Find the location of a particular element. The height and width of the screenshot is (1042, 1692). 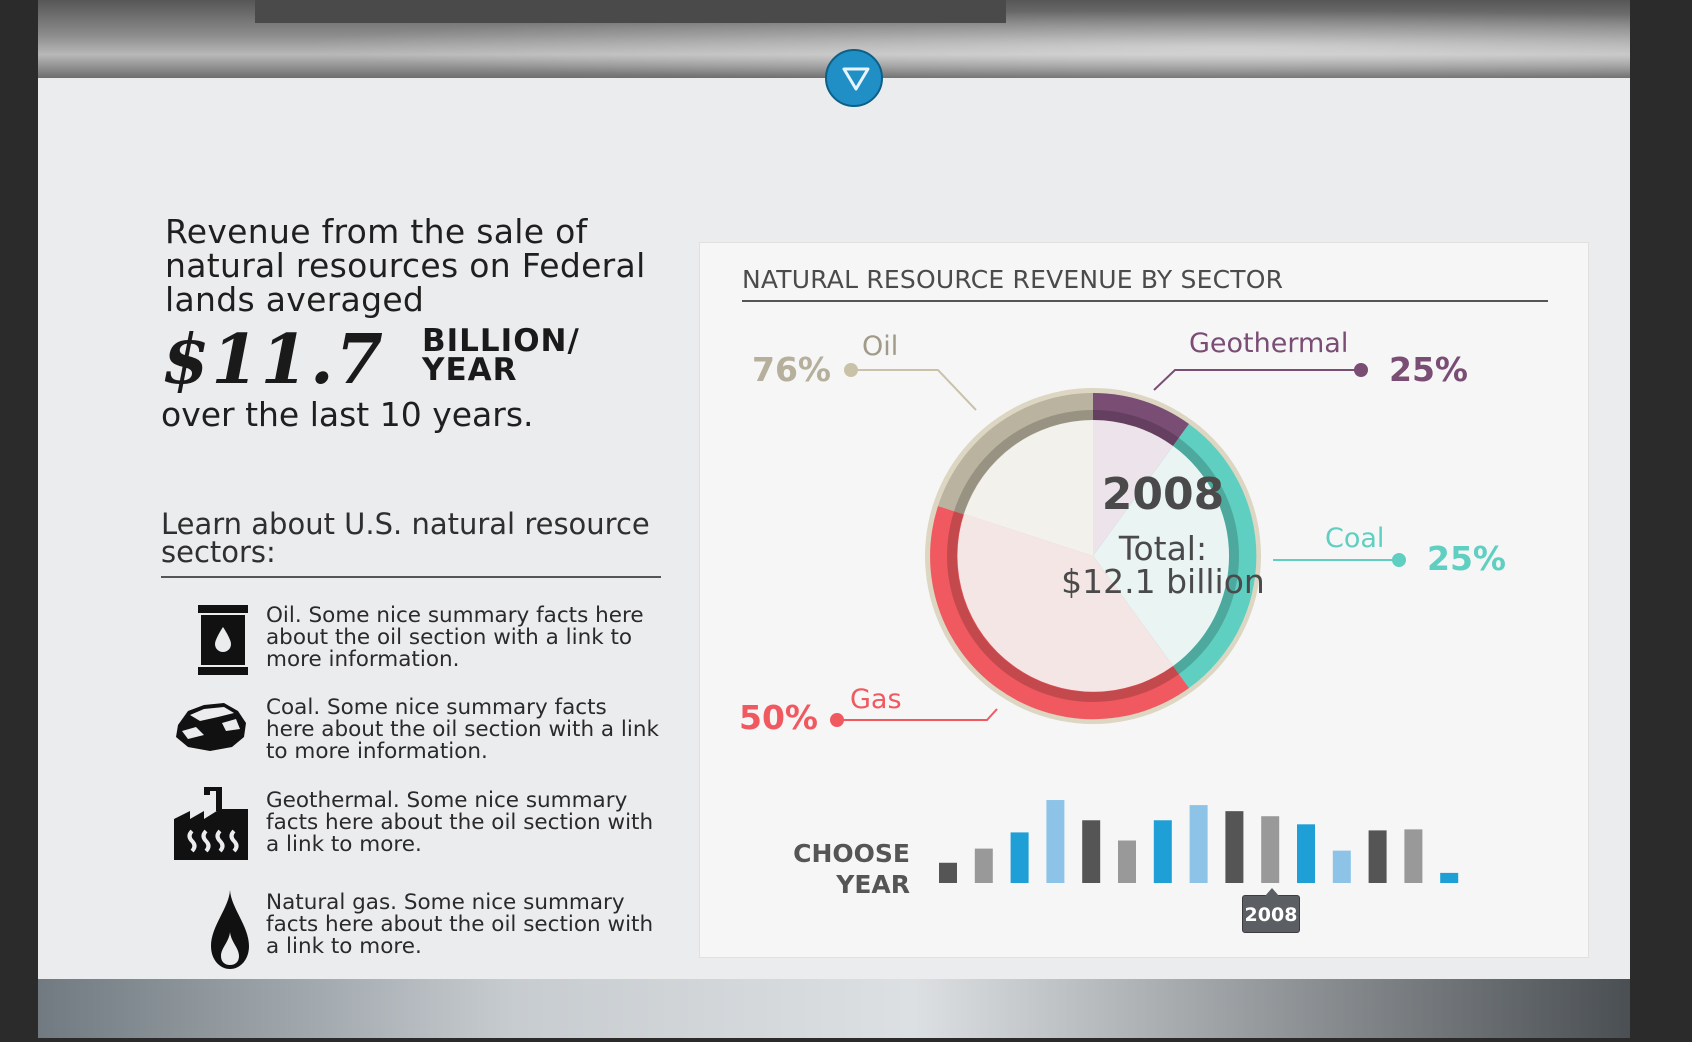

chart-title: NATURAL RESOURCE REVENUE BY SECTOR is located at coordinates (1145, 283).